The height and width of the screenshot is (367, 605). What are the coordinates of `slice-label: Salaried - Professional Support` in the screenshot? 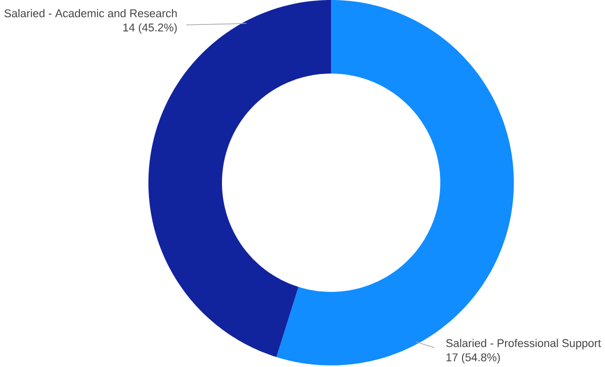 It's located at (523, 344).